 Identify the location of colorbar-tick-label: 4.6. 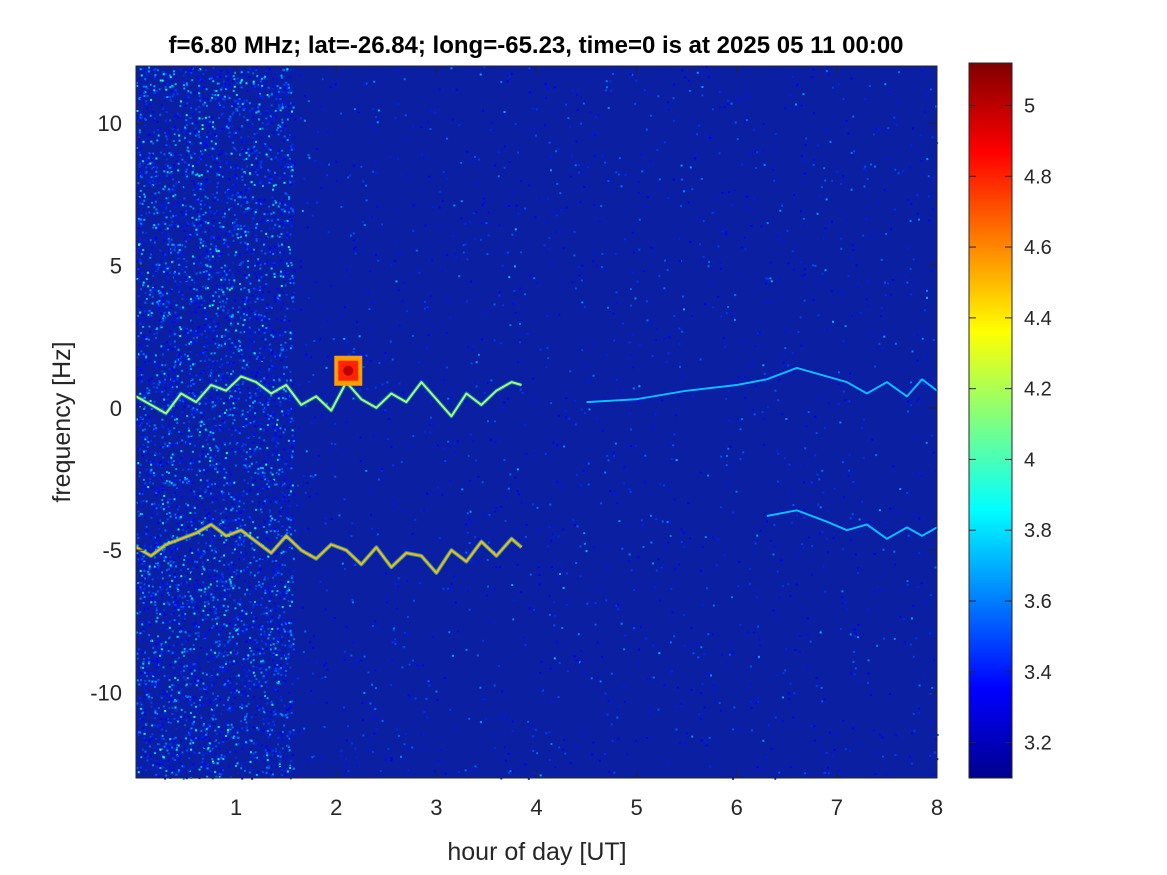
(1038, 248).